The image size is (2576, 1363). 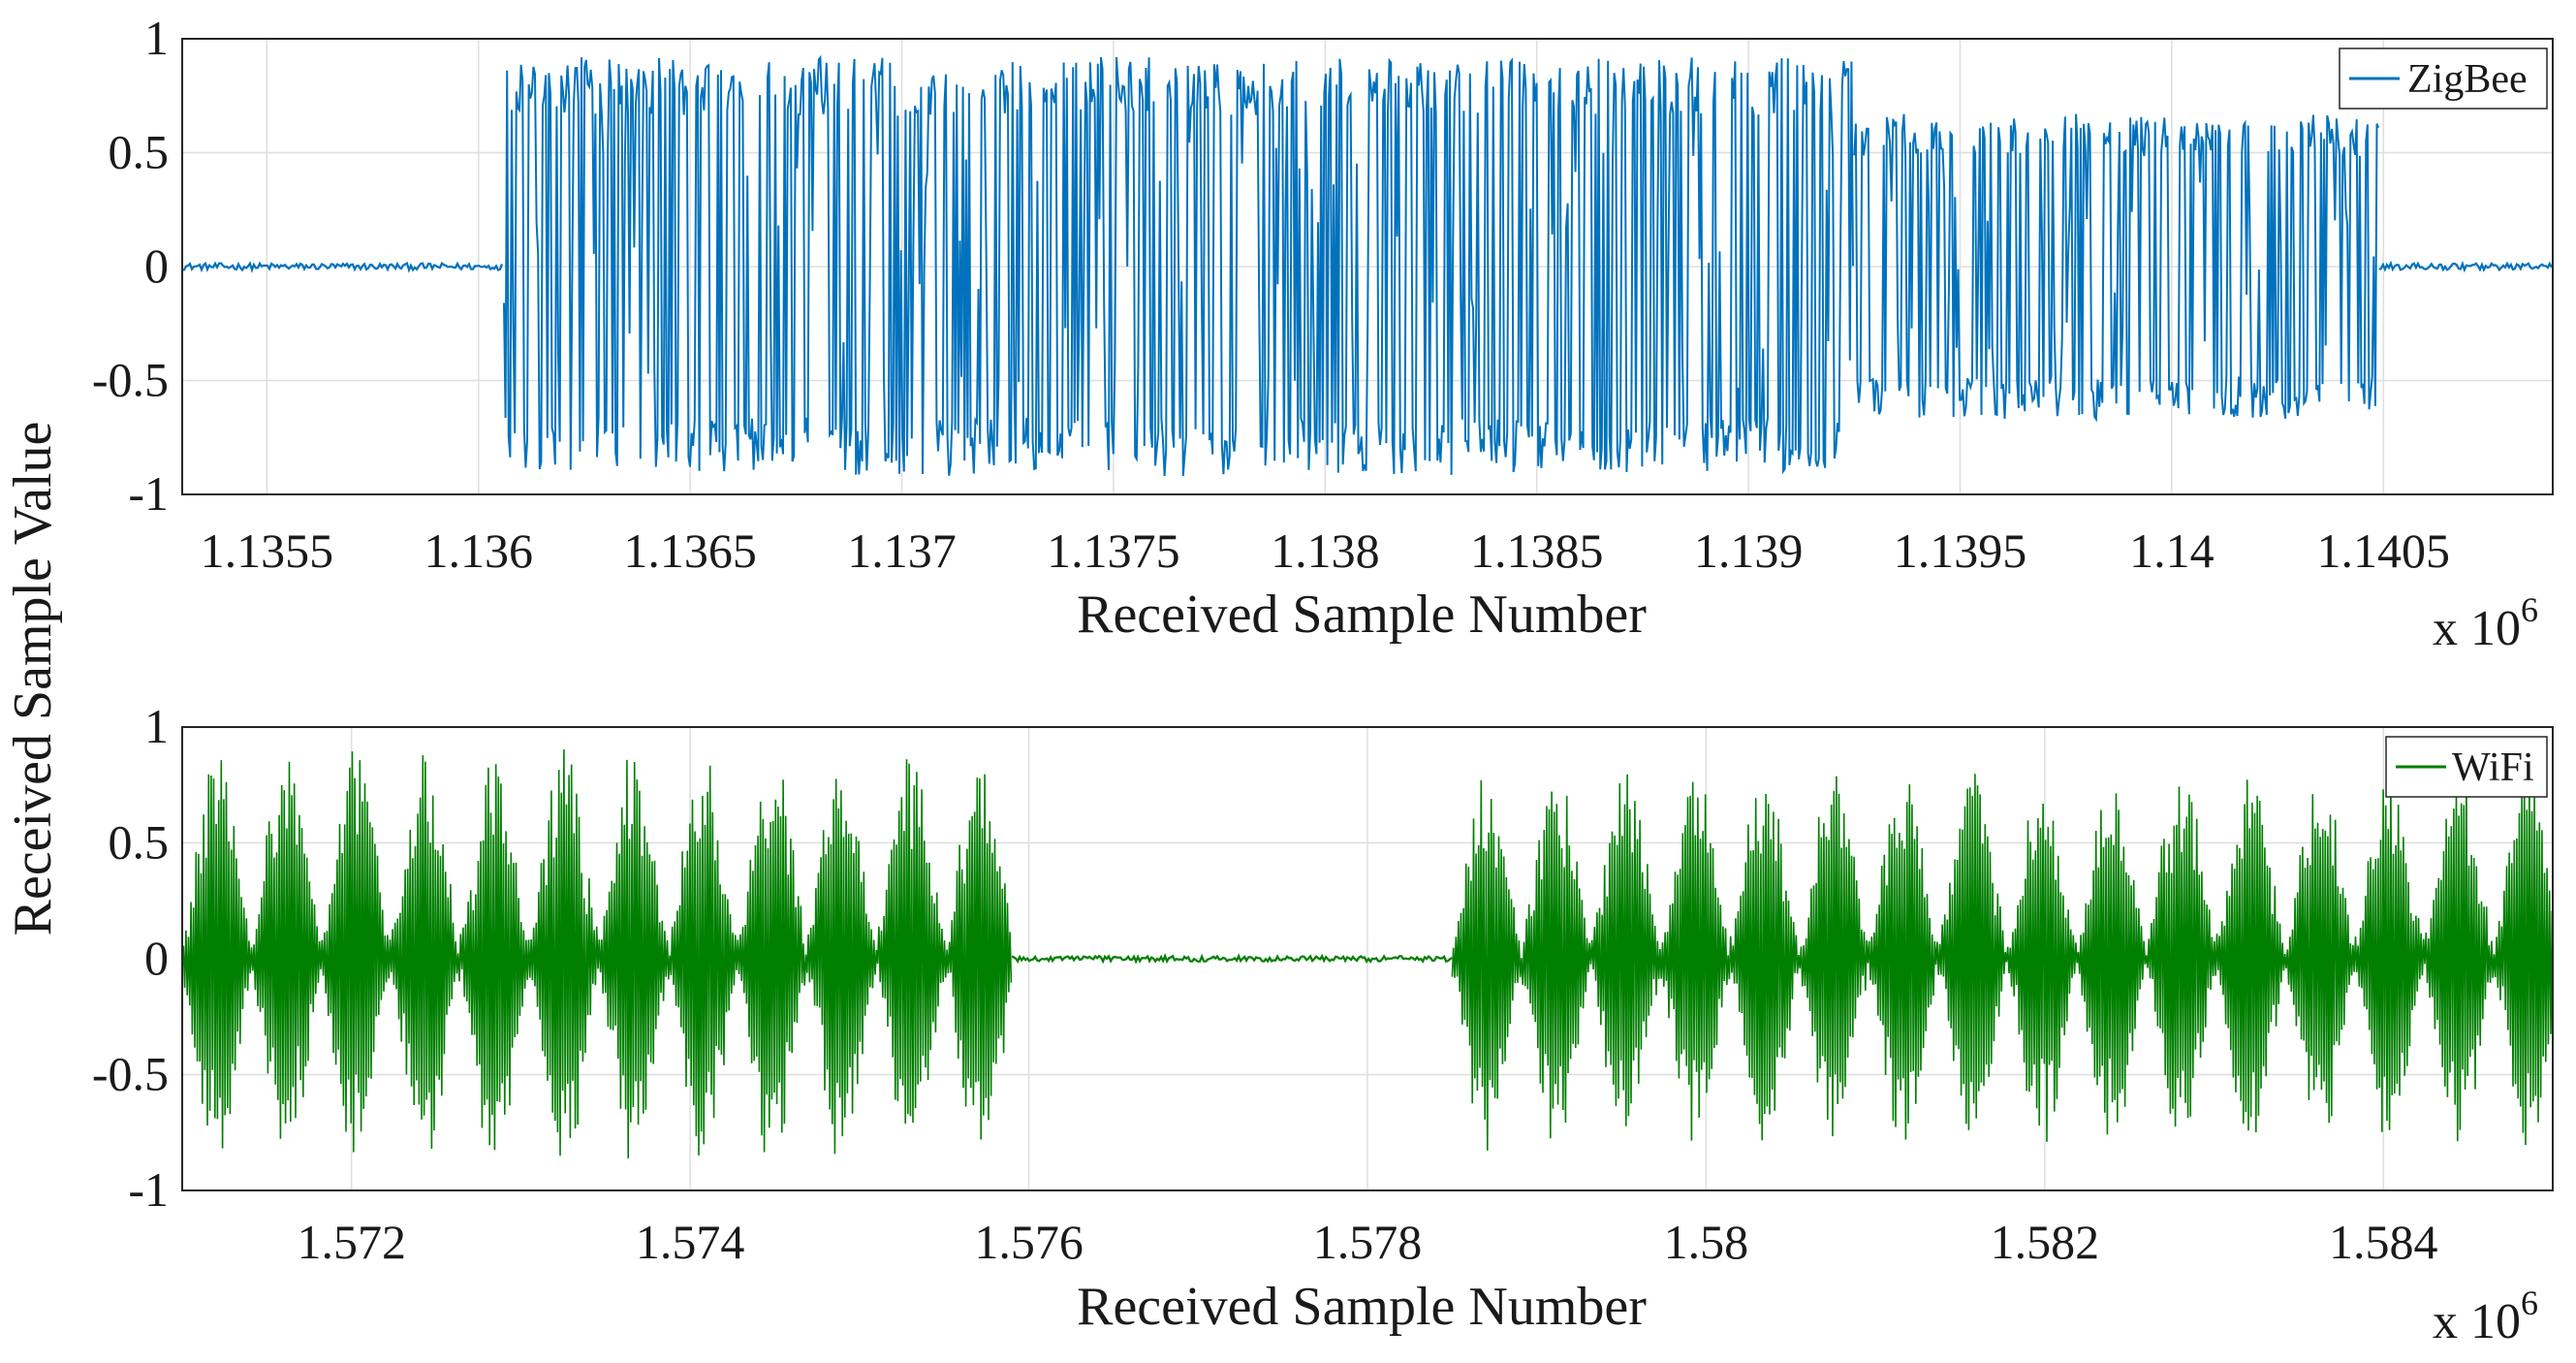 What do you see at coordinates (1113, 550) in the screenshot?
I see `zigbee-x-tick-label: 1.1375` at bounding box center [1113, 550].